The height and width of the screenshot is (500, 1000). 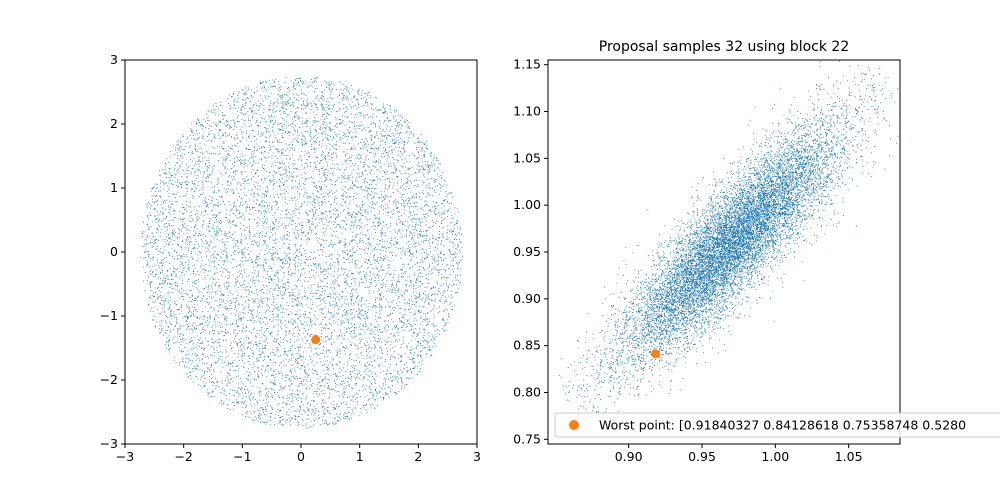 What do you see at coordinates (574, 425) in the screenshot?
I see `legend-marker` at bounding box center [574, 425].